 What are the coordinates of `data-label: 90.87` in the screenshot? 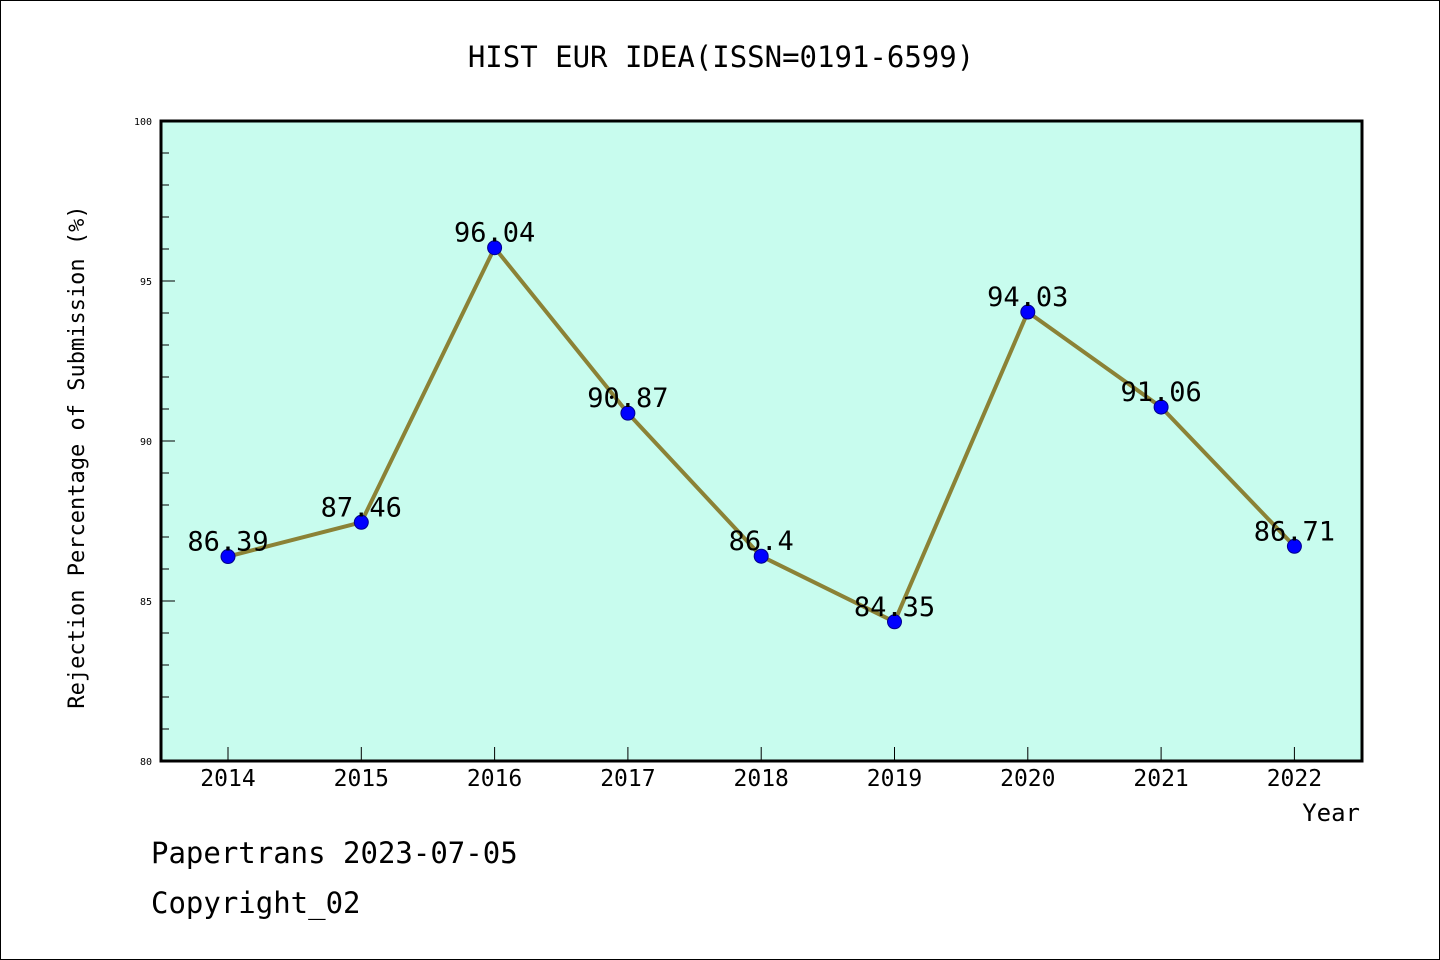 It's located at (627, 398).